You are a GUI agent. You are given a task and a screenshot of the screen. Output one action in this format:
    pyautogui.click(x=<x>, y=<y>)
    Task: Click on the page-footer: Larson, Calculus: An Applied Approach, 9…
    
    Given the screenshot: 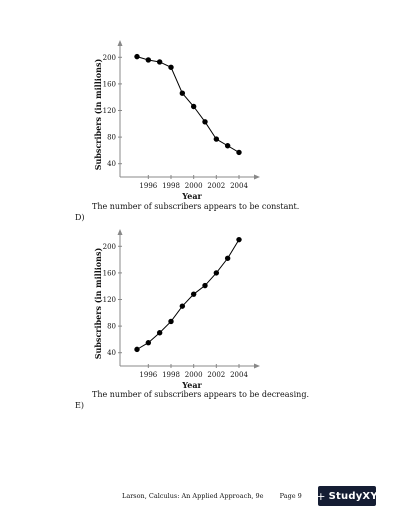 What is the action you would take?
    pyautogui.click(x=219, y=496)
    